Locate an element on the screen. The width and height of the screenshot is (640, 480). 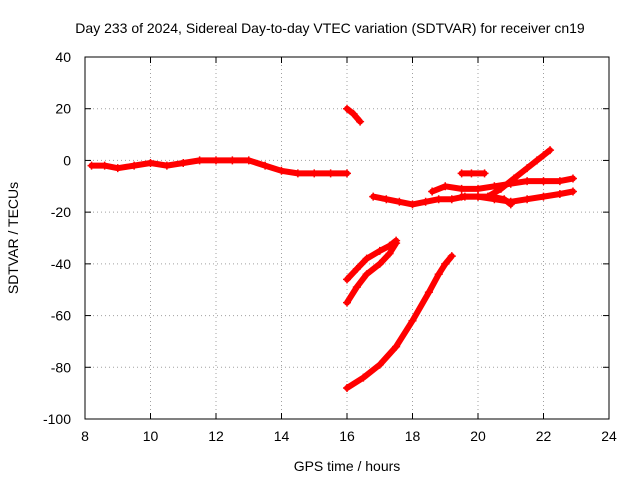
x-tick-label: 24 is located at coordinates (609, 436).